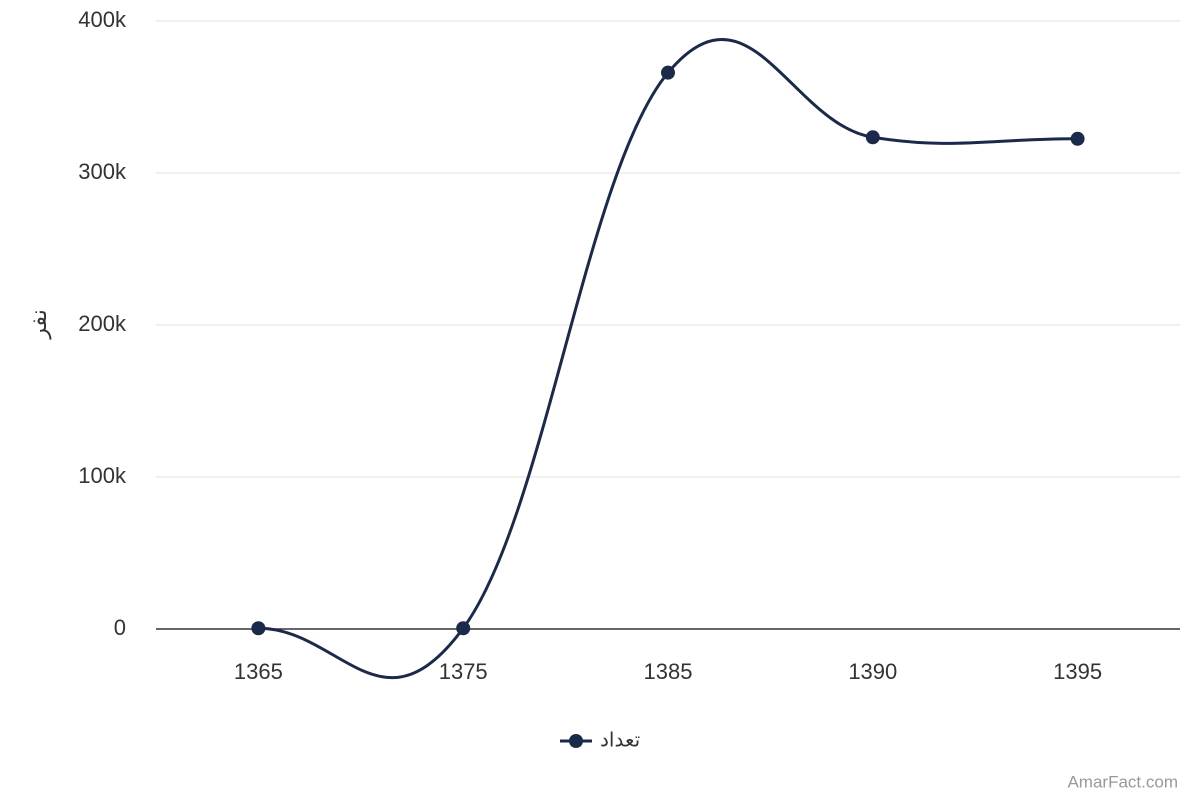 This screenshot has height=800, width=1200. What do you see at coordinates (1077, 671) in the screenshot?
I see `x-tick-label: 1395` at bounding box center [1077, 671].